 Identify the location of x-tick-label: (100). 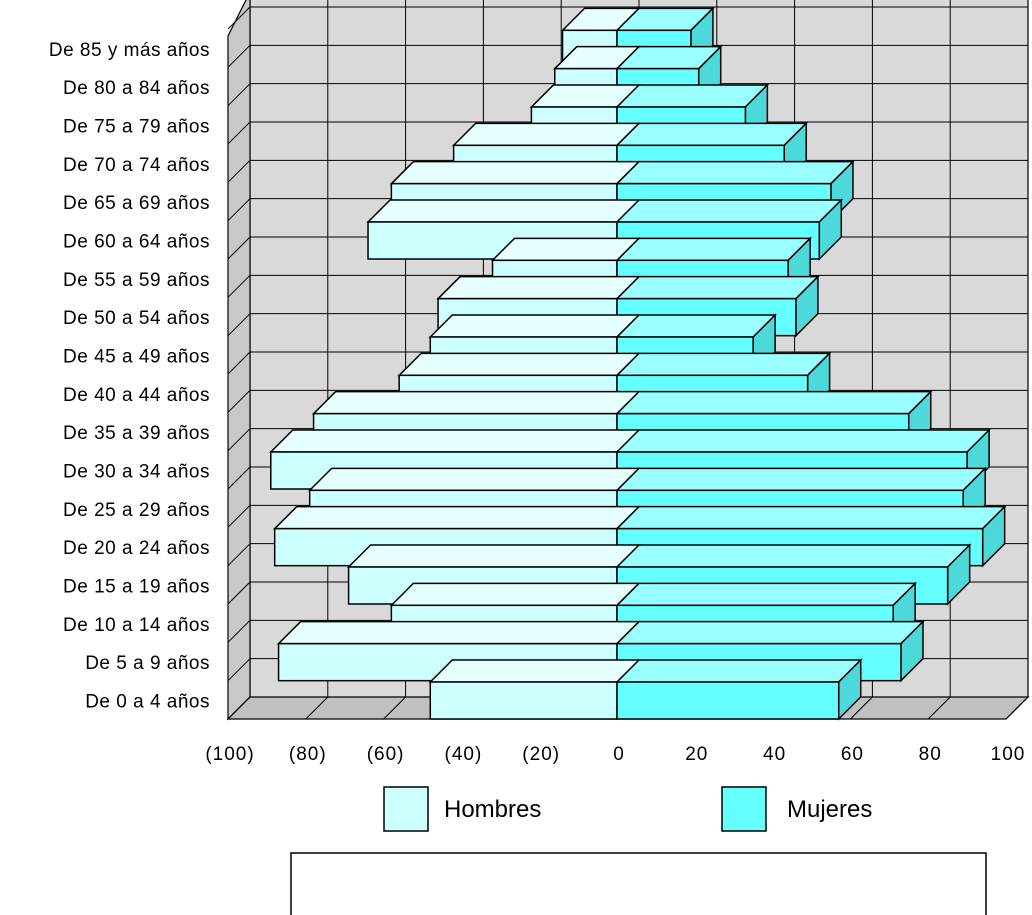
(229, 754).